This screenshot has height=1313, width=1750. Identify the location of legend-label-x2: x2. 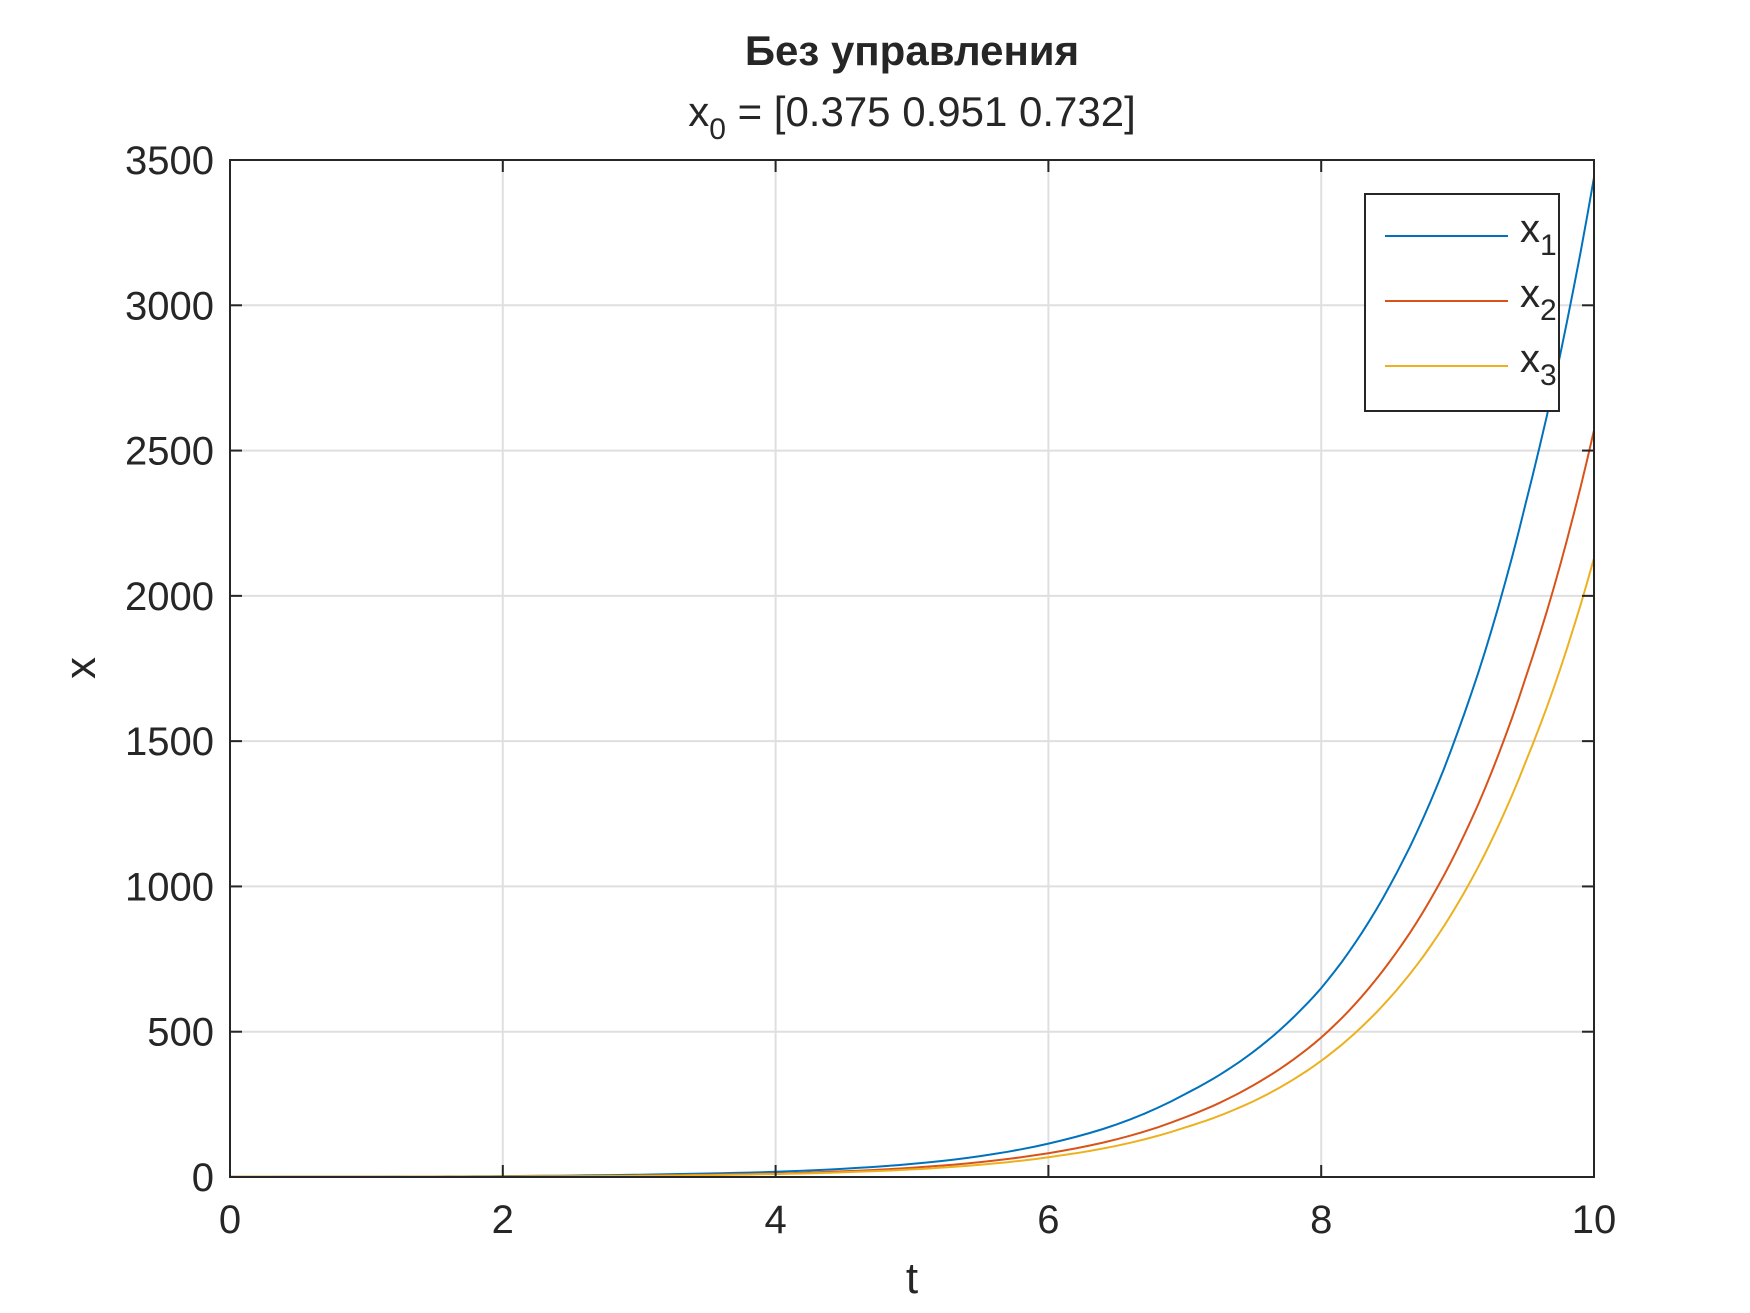
(1538, 299).